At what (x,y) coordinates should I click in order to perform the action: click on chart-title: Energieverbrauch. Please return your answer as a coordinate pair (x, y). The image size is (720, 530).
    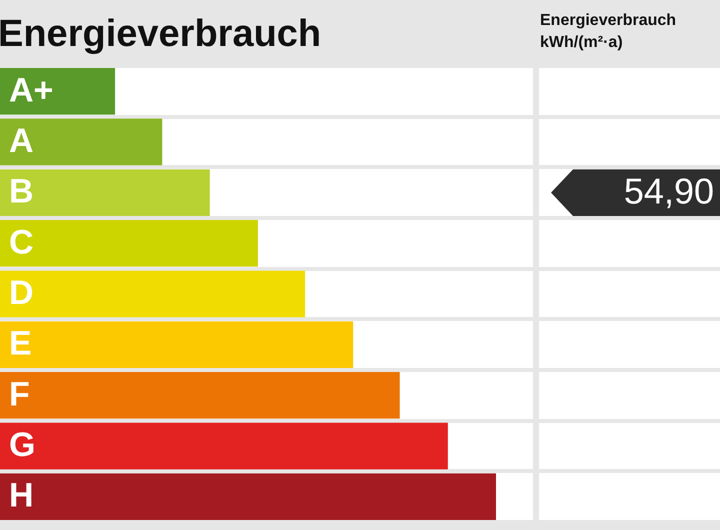
    Looking at the image, I should click on (161, 34).